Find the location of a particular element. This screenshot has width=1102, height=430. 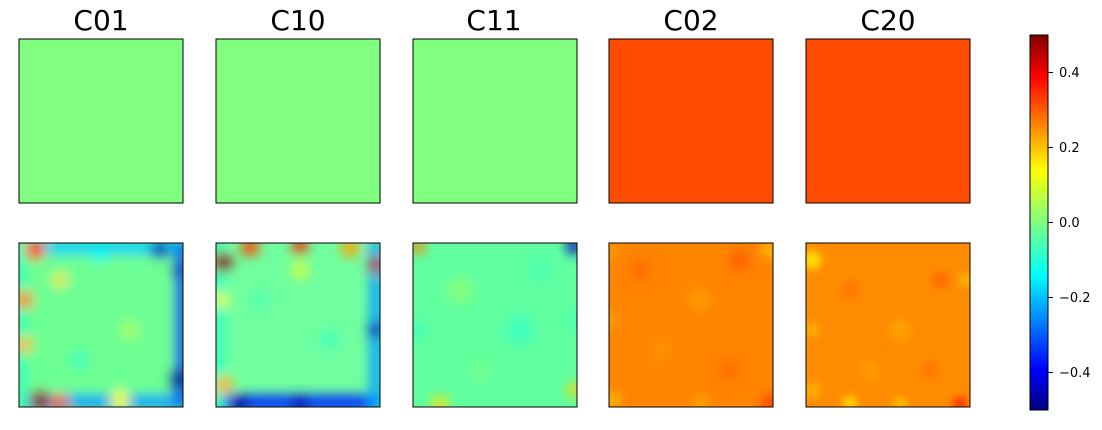

heatmap-c11-bottom is located at coordinates (495, 325).